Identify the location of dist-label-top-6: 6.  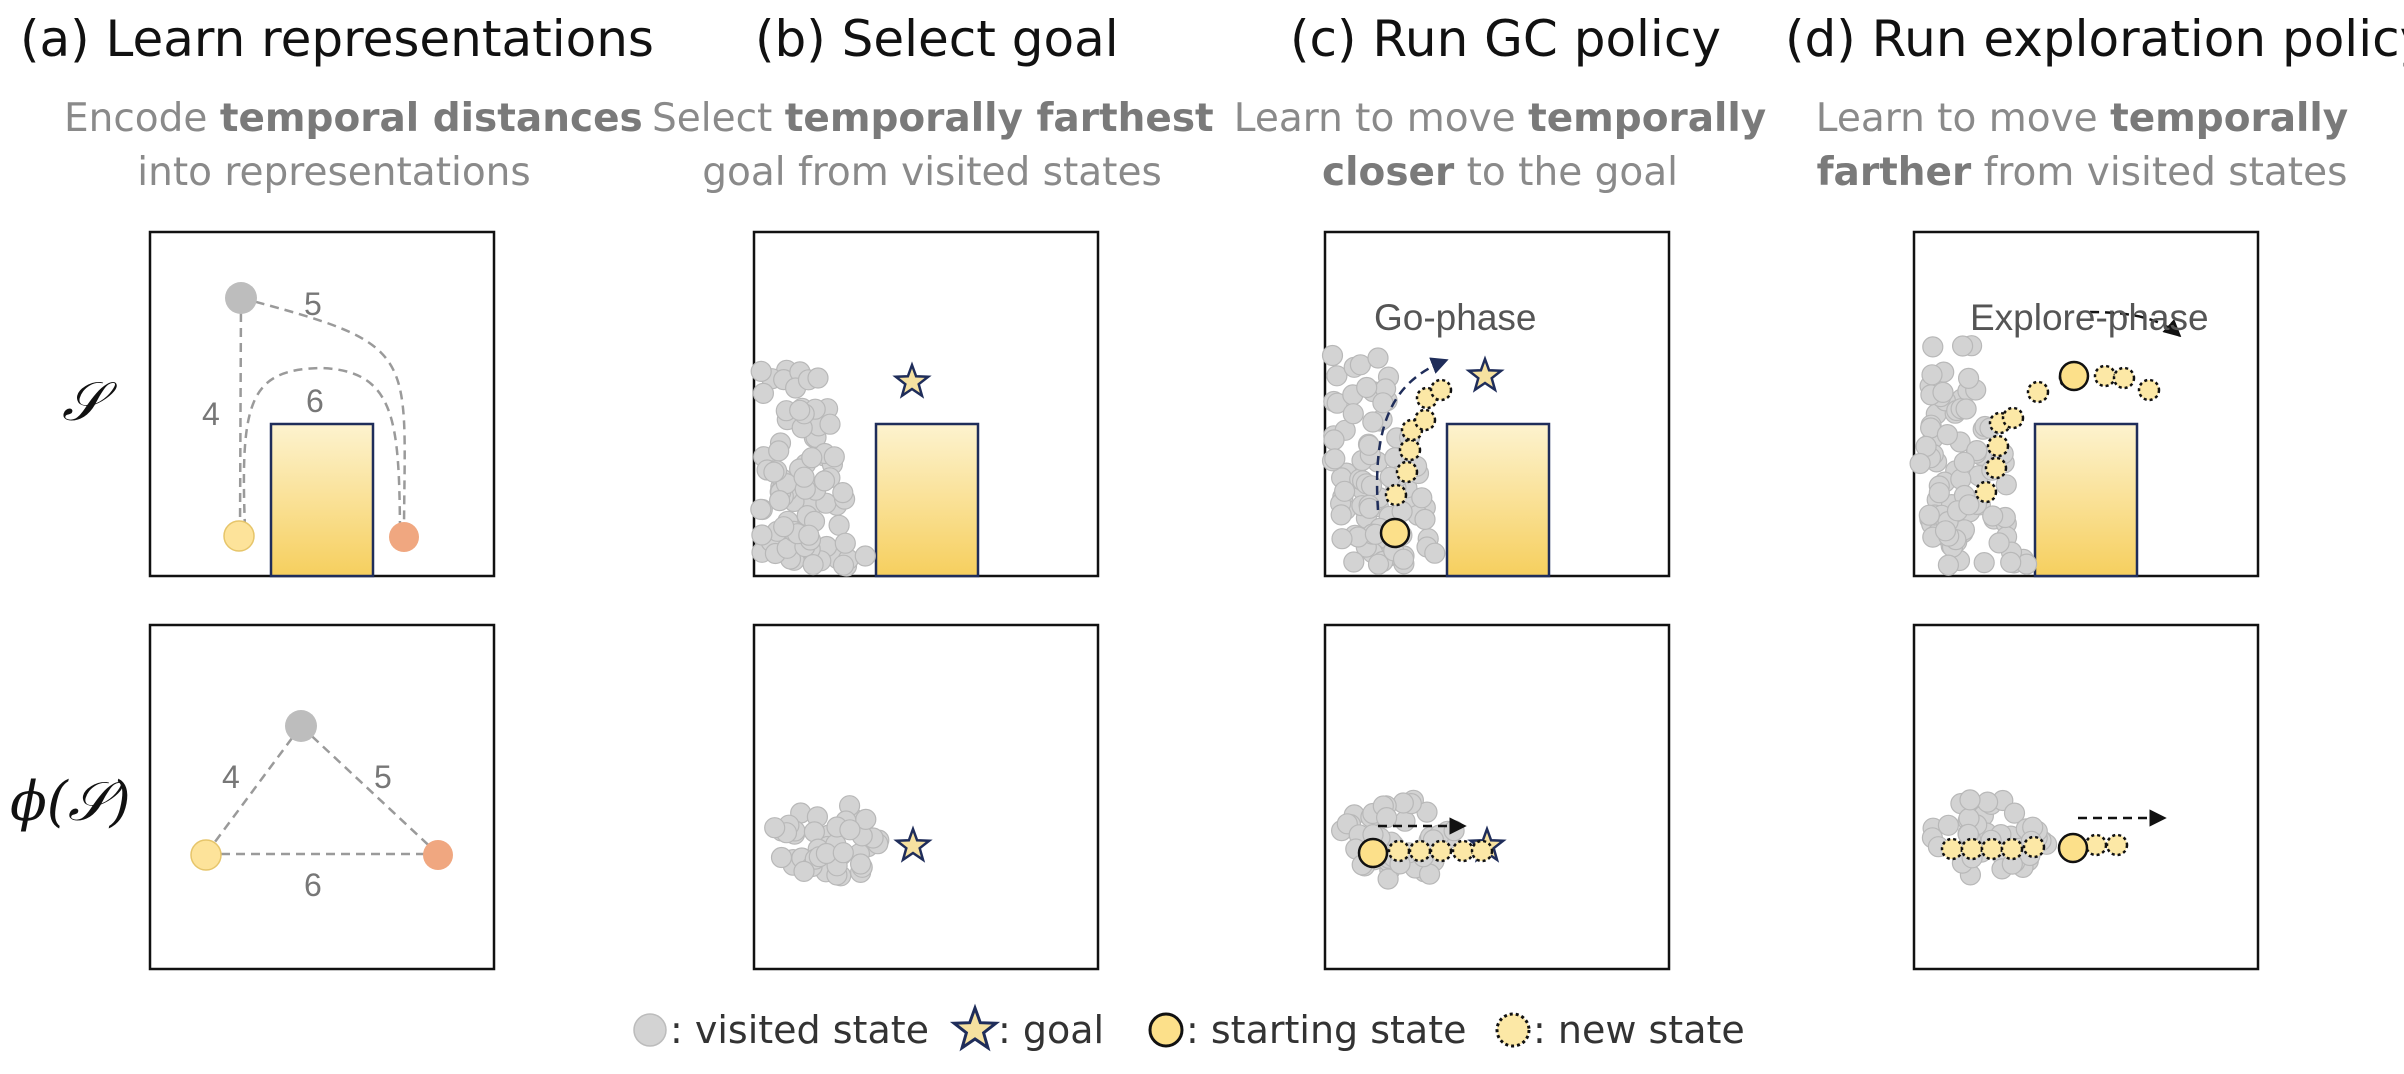
(315, 401).